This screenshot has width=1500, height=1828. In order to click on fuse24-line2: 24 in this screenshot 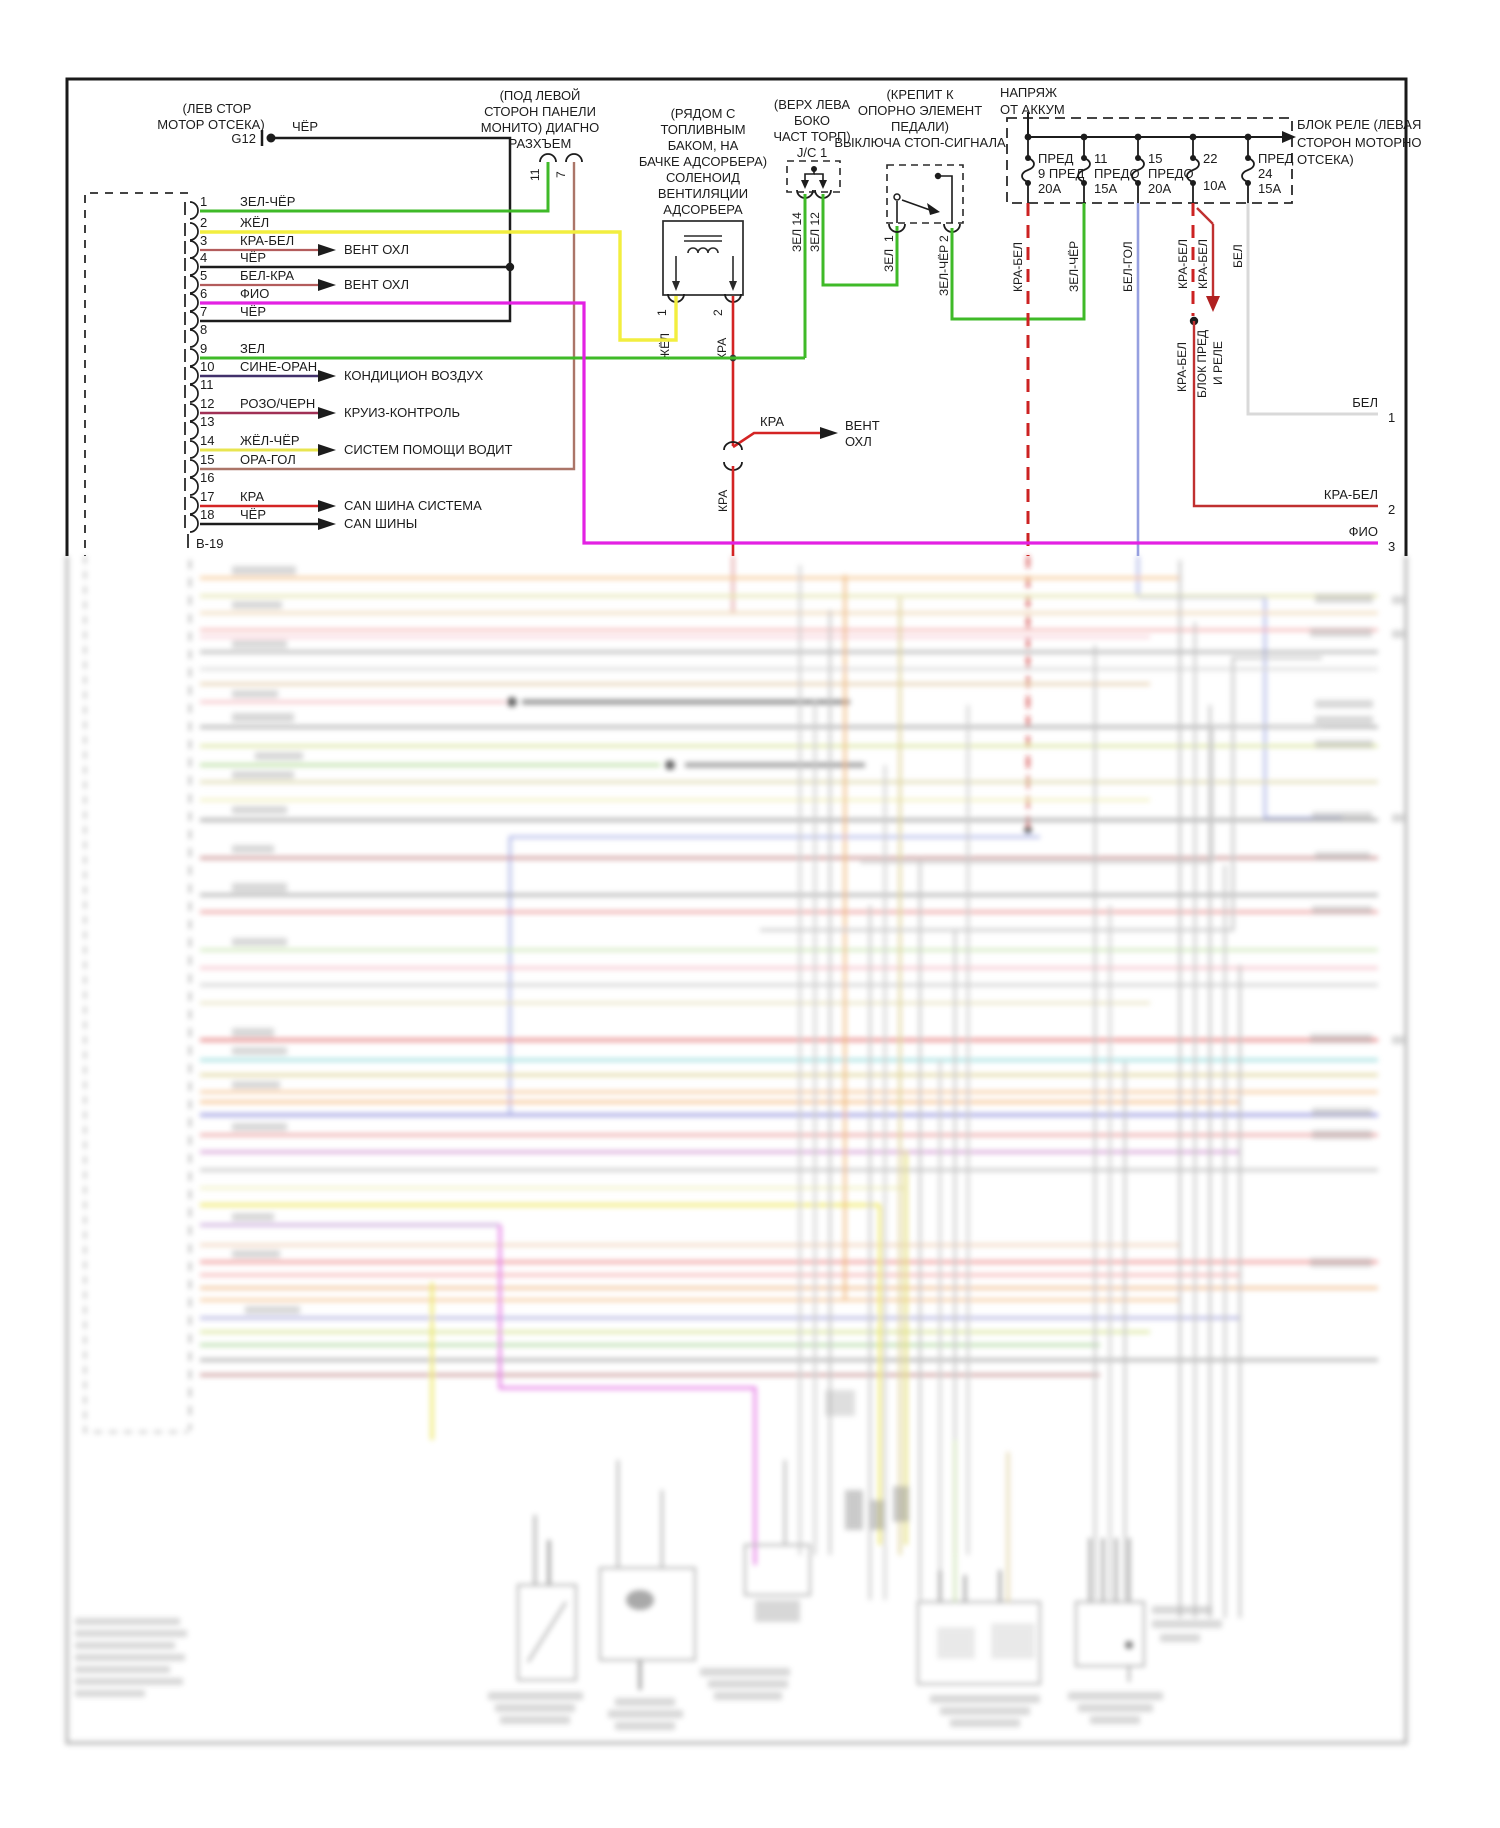, I will do `click(1265, 173)`.